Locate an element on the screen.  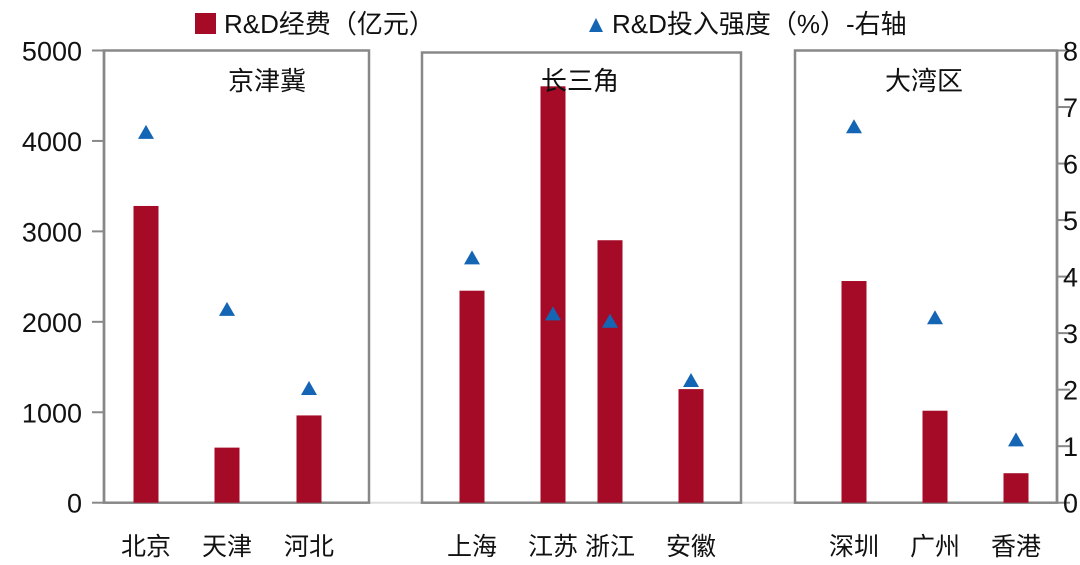
right-tick-label: 7 is located at coordinates (1070, 108).